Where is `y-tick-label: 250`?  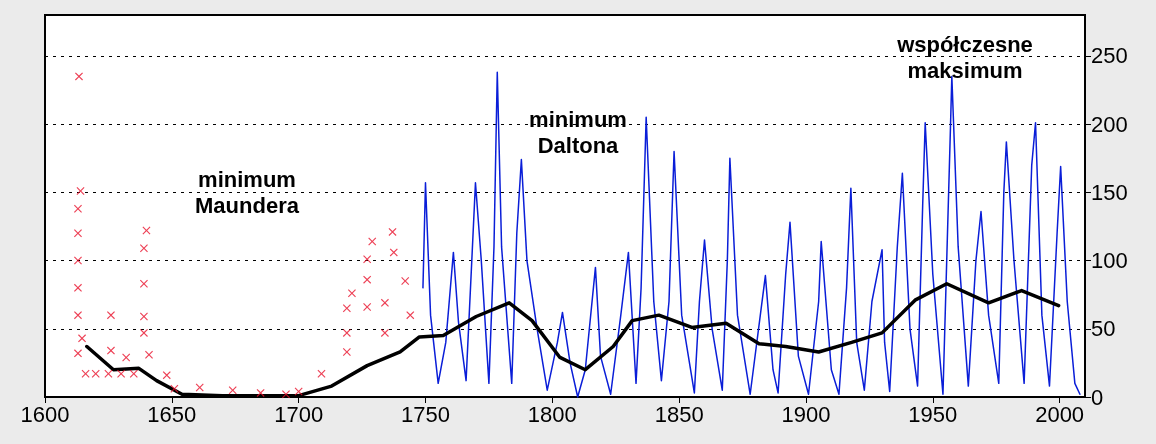
y-tick-label: 250 is located at coordinates (1109, 56).